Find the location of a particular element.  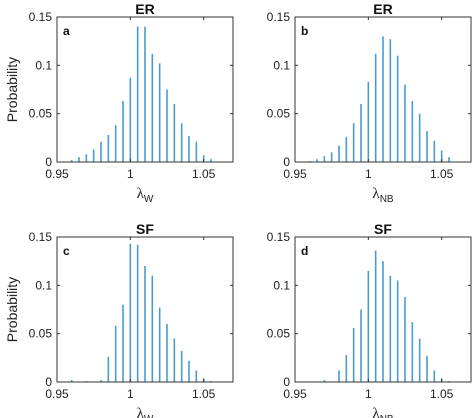

ytick-label-c-0: 0 is located at coordinates (48, 382).